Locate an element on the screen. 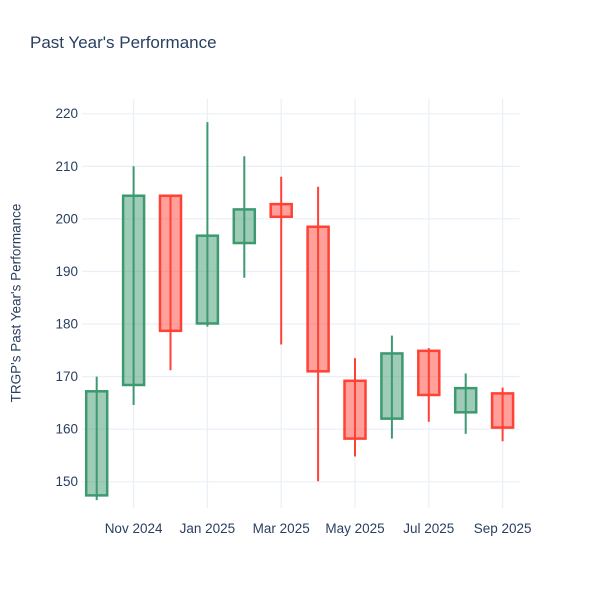  chart-title: Past Year's Performance is located at coordinates (123, 42).